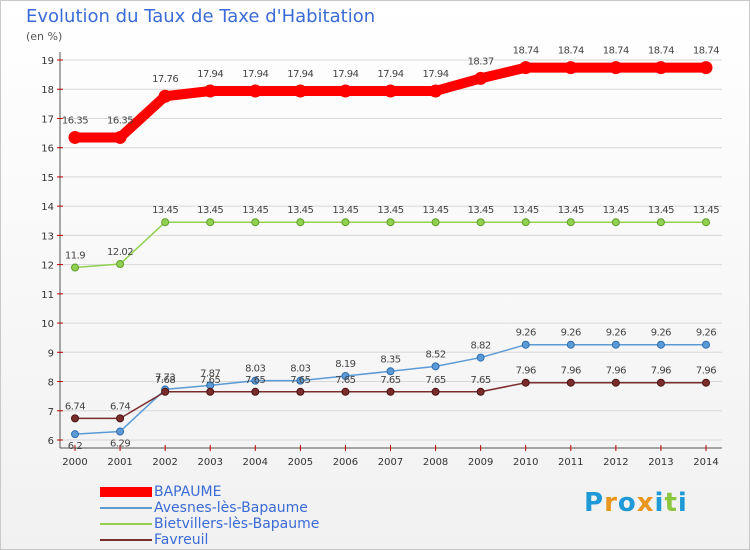 Image resolution: width=750 pixels, height=550 pixels. What do you see at coordinates (300, 462) in the screenshot?
I see `x-tick-label: 2005` at bounding box center [300, 462].